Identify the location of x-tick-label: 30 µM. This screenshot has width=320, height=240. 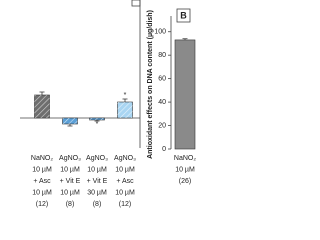
(97, 192).